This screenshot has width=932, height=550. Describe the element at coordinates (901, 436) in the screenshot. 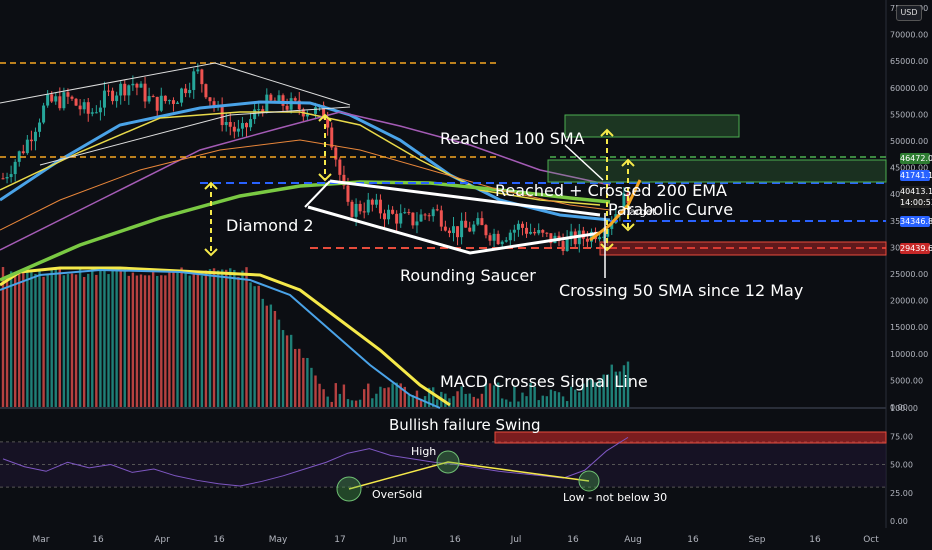

I see `rsi-tick-label: 75.00` at that location.